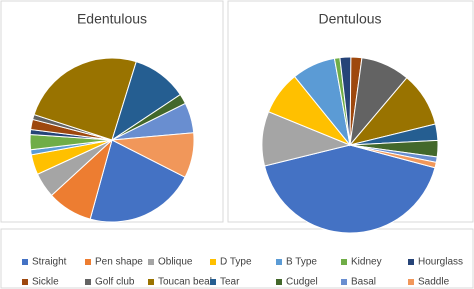  What do you see at coordinates (236, 262) in the screenshot?
I see `legend-label: D Type` at bounding box center [236, 262].